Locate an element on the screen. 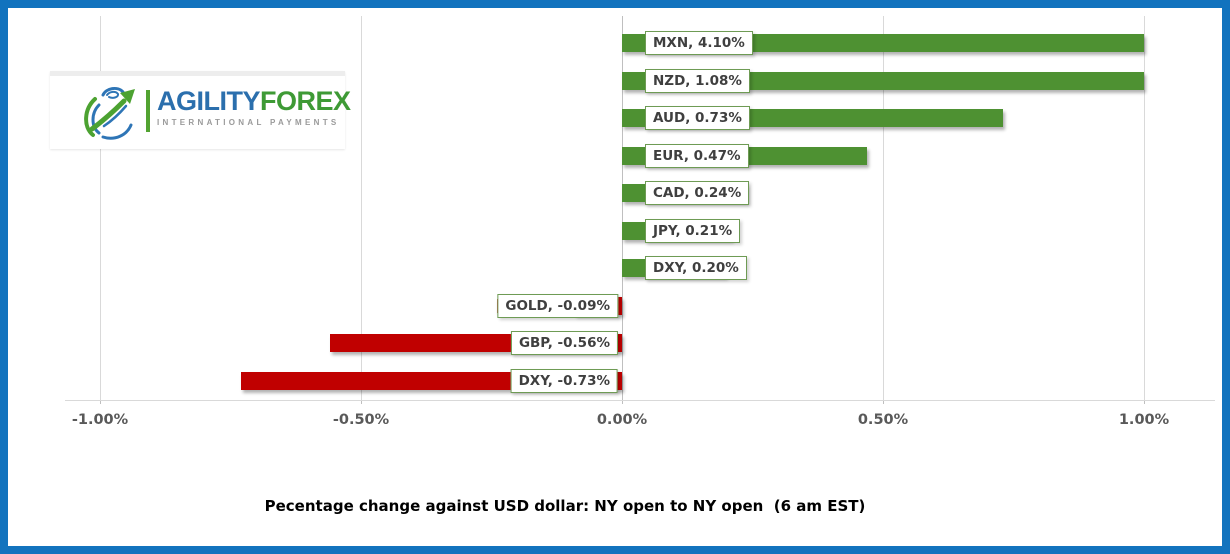  logo-brand: AGILITYFOREX is located at coordinates (254, 101).